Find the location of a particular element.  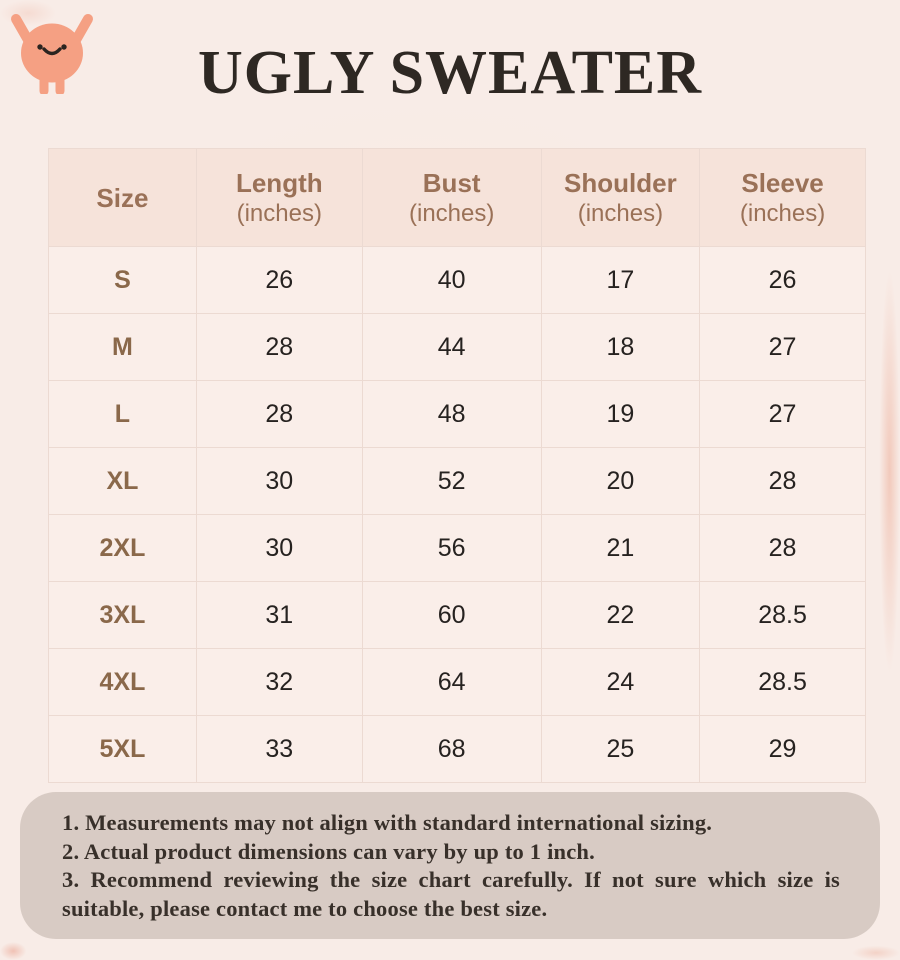

measurement-cell: 20 is located at coordinates (620, 481).